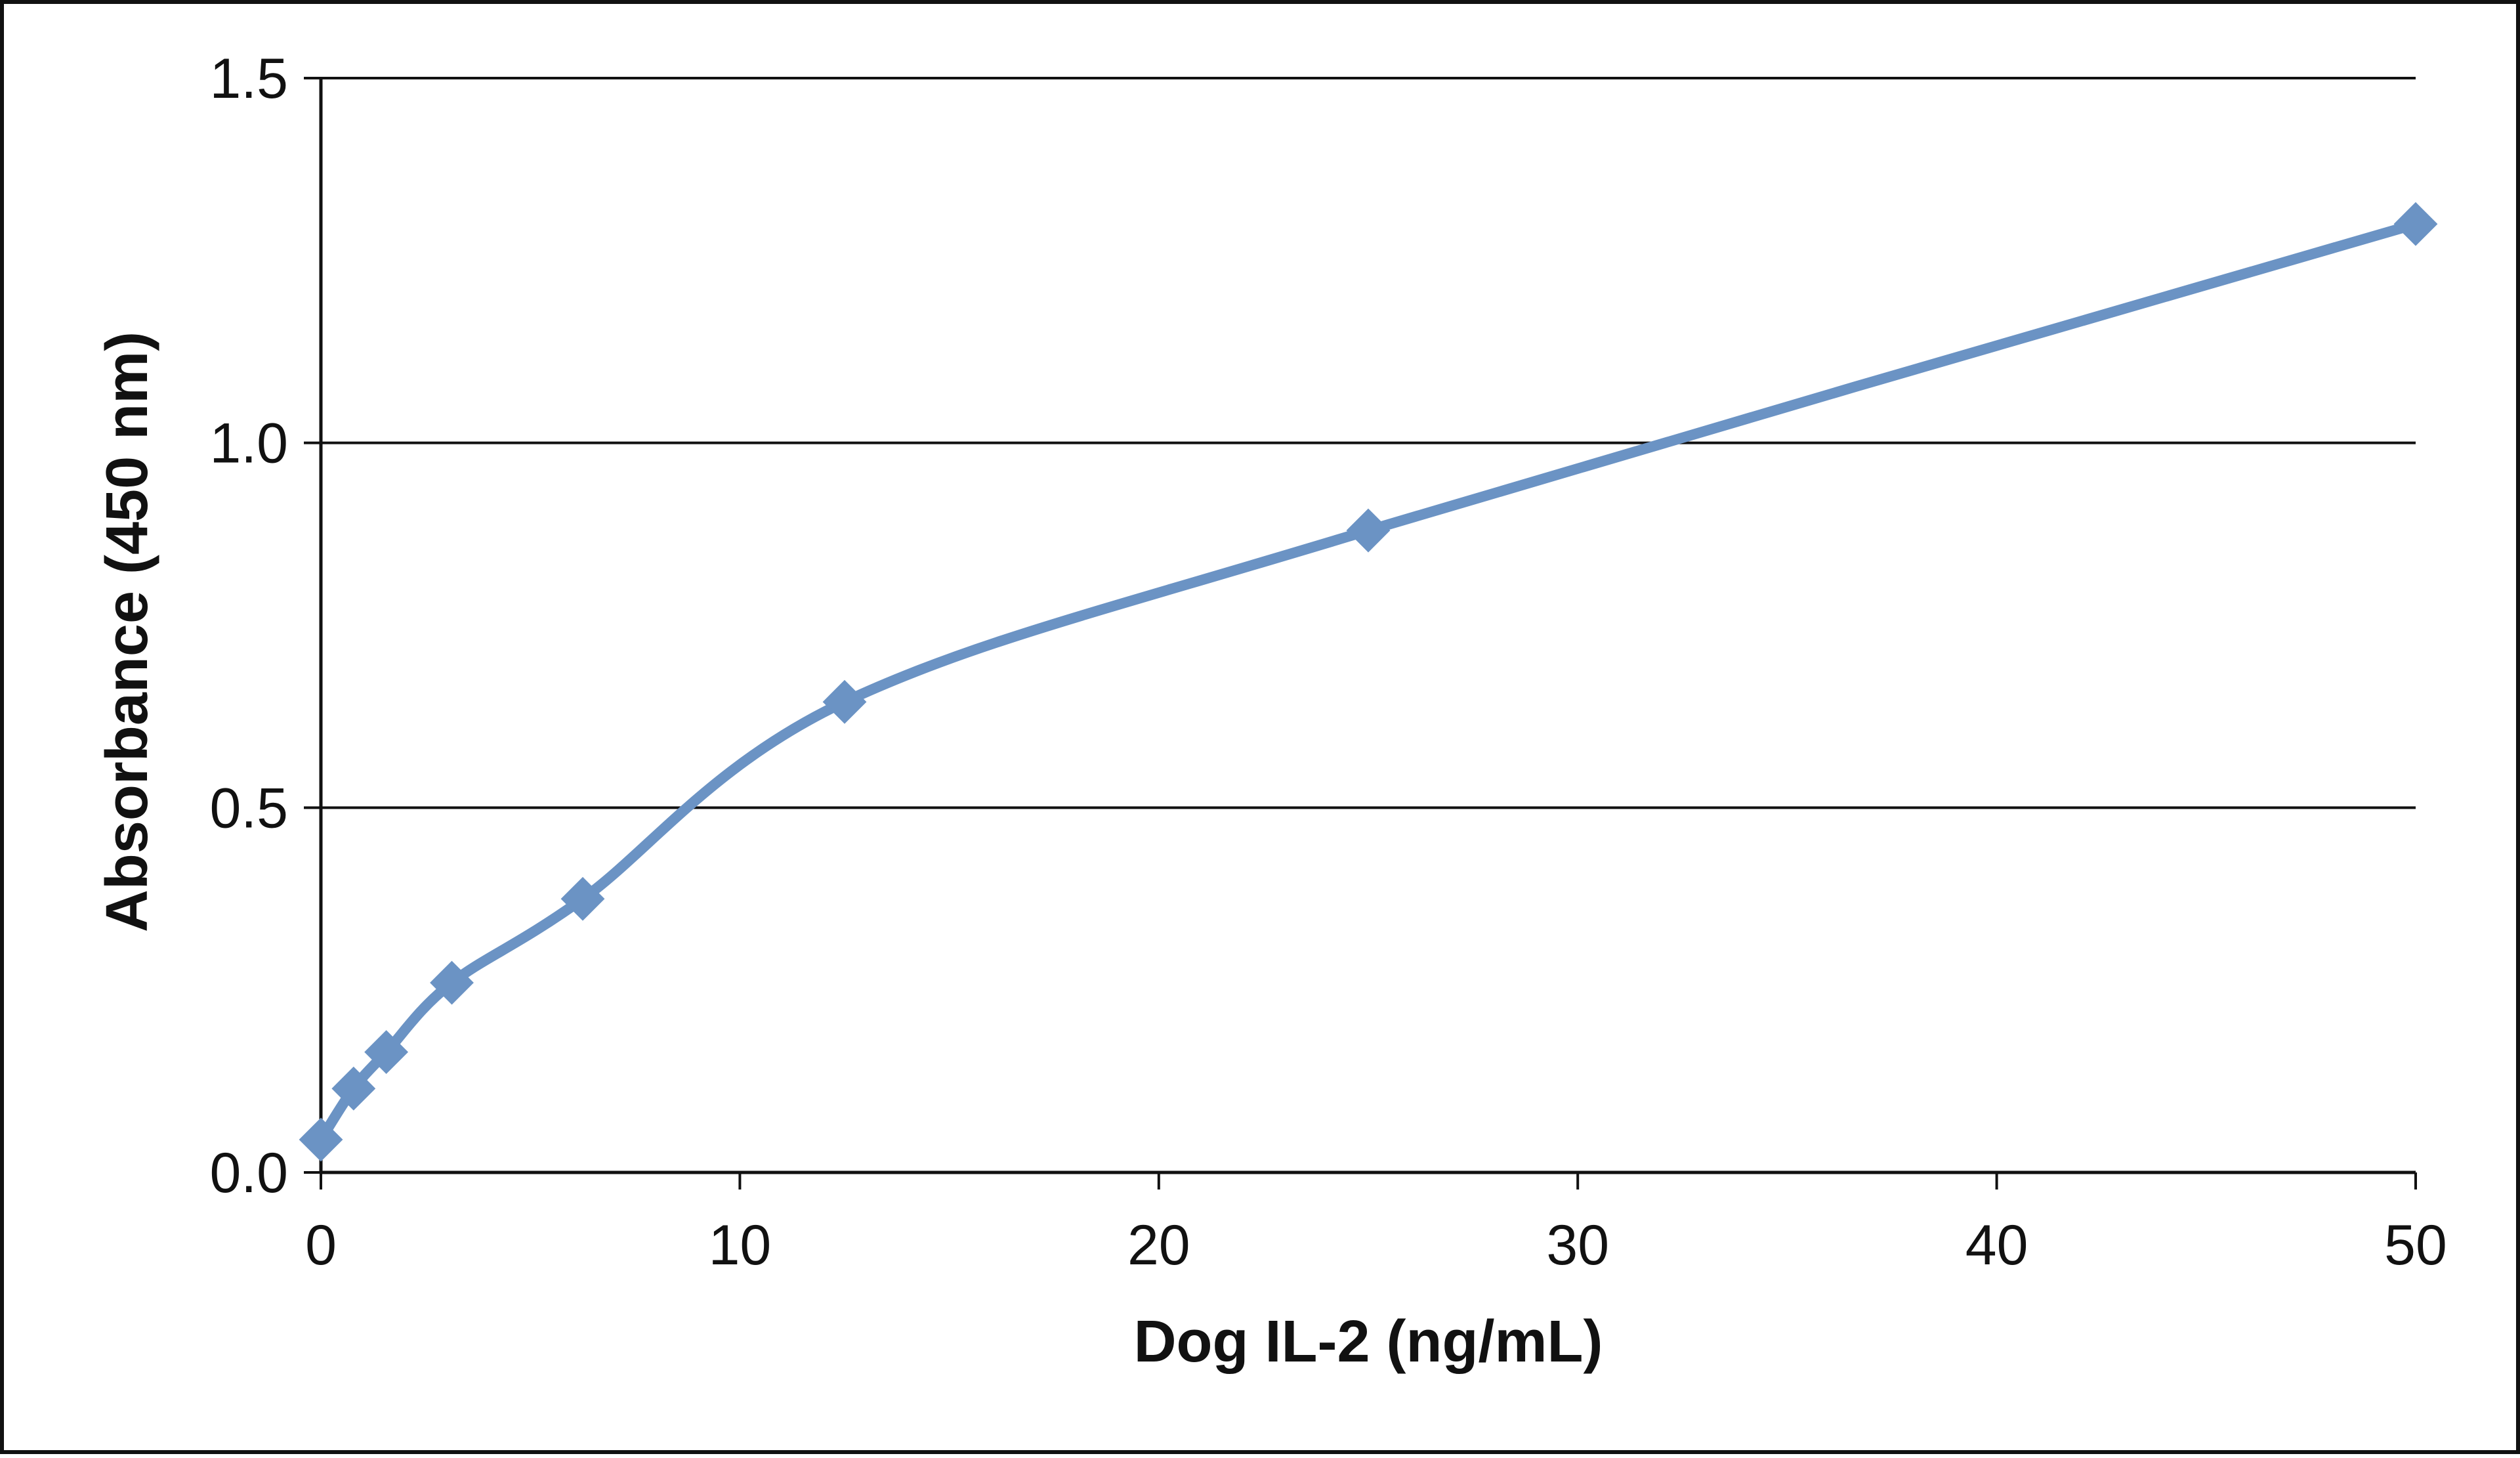 Image resolution: width=2520 pixels, height=1458 pixels. Describe the element at coordinates (248, 808) in the screenshot. I see `y-tick-label-1: 0.5` at that location.